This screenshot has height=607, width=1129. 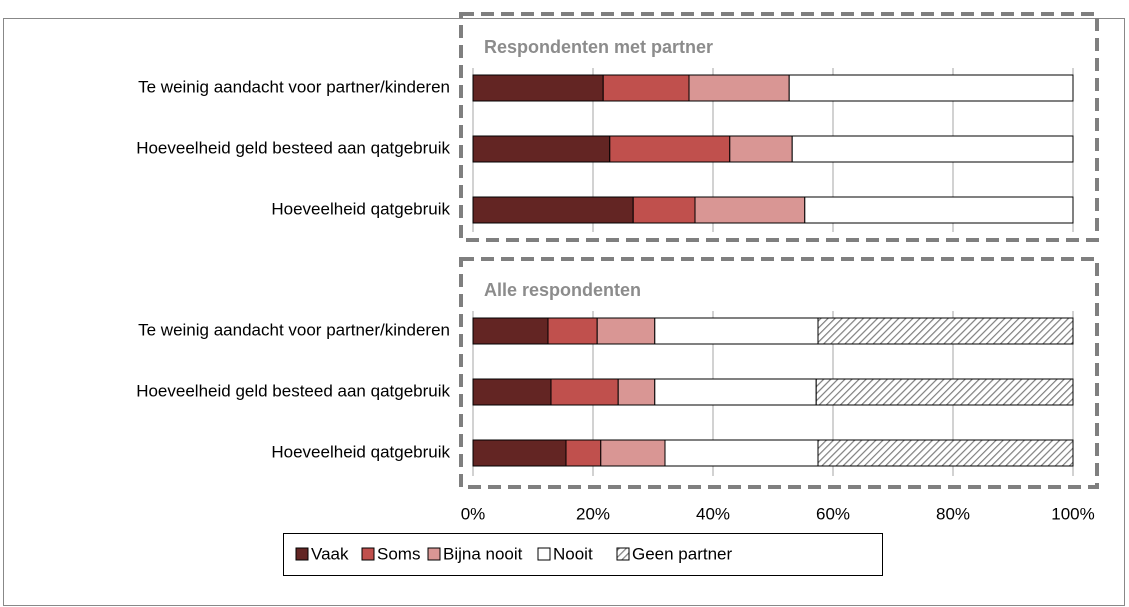 What do you see at coordinates (593, 513) in the screenshot?
I see `x-tick-label: 20%` at bounding box center [593, 513].